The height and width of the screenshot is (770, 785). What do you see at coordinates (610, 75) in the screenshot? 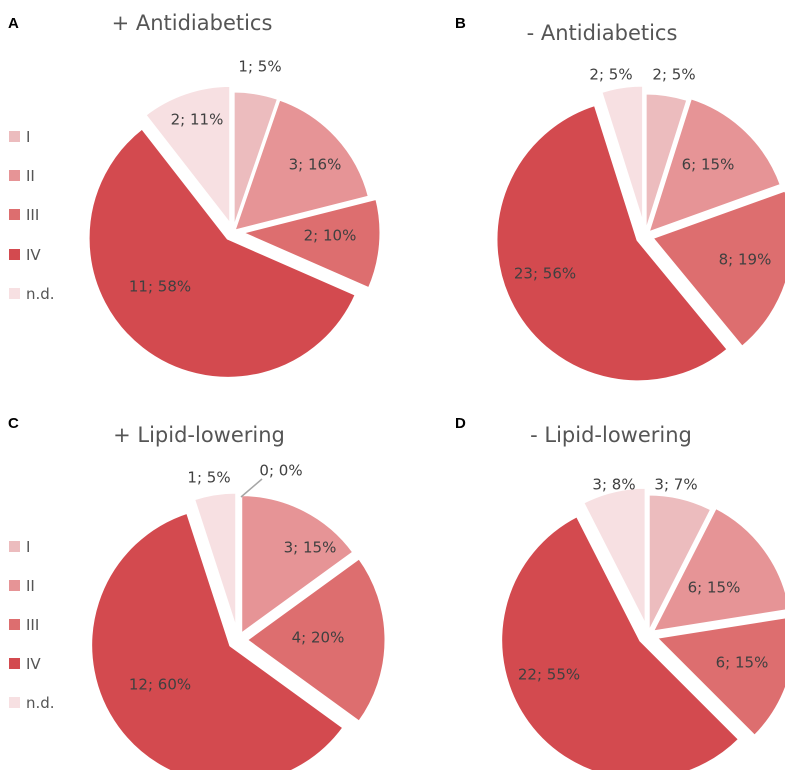
I see `data-label-nd: 2; 5%` at bounding box center [610, 75].